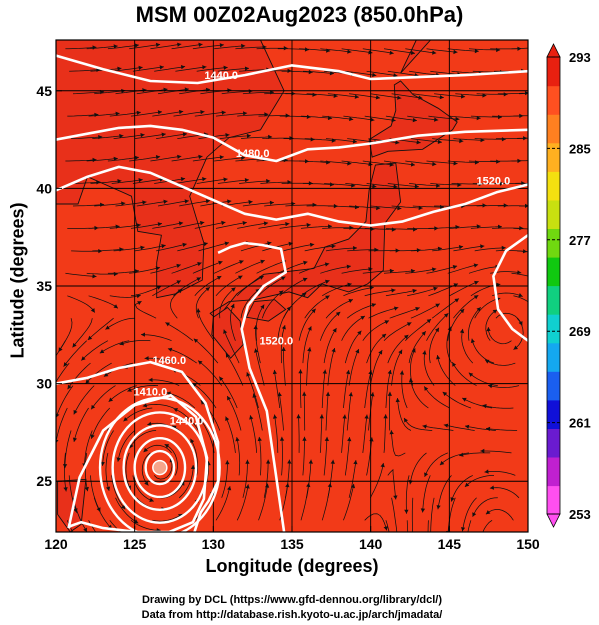 The height and width of the screenshot is (625, 599). Describe the element at coordinates (276, 342) in the screenshot. I see `contour-label: 1520.0` at that location.